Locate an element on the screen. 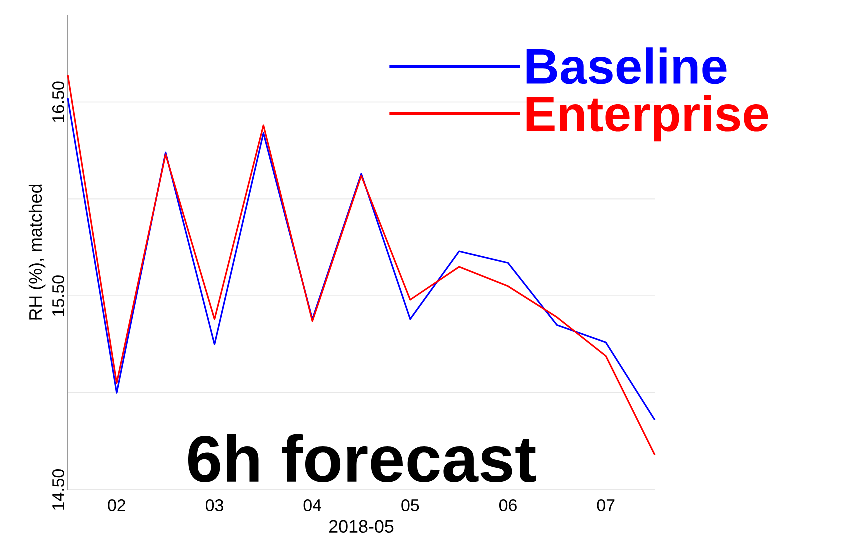  annotation: 6h forecast is located at coordinates (362, 458).